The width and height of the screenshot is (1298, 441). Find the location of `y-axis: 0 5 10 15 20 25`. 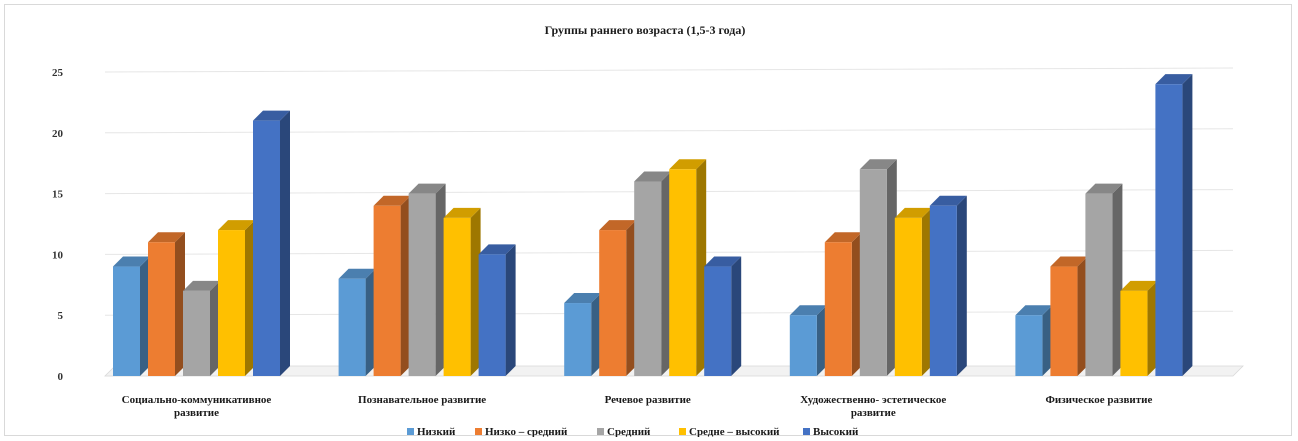

y-axis: 0 5 10 15 20 25 is located at coordinates (58, 225).